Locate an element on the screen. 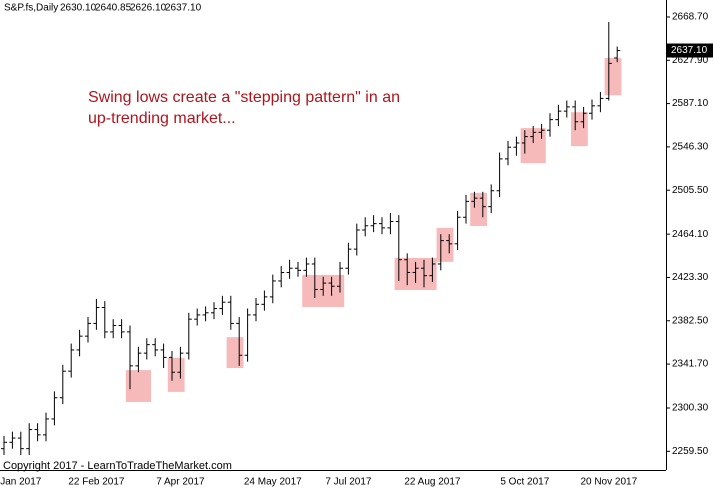 The image size is (714, 491). y-tick-label: 2341.70 is located at coordinates (690, 364).